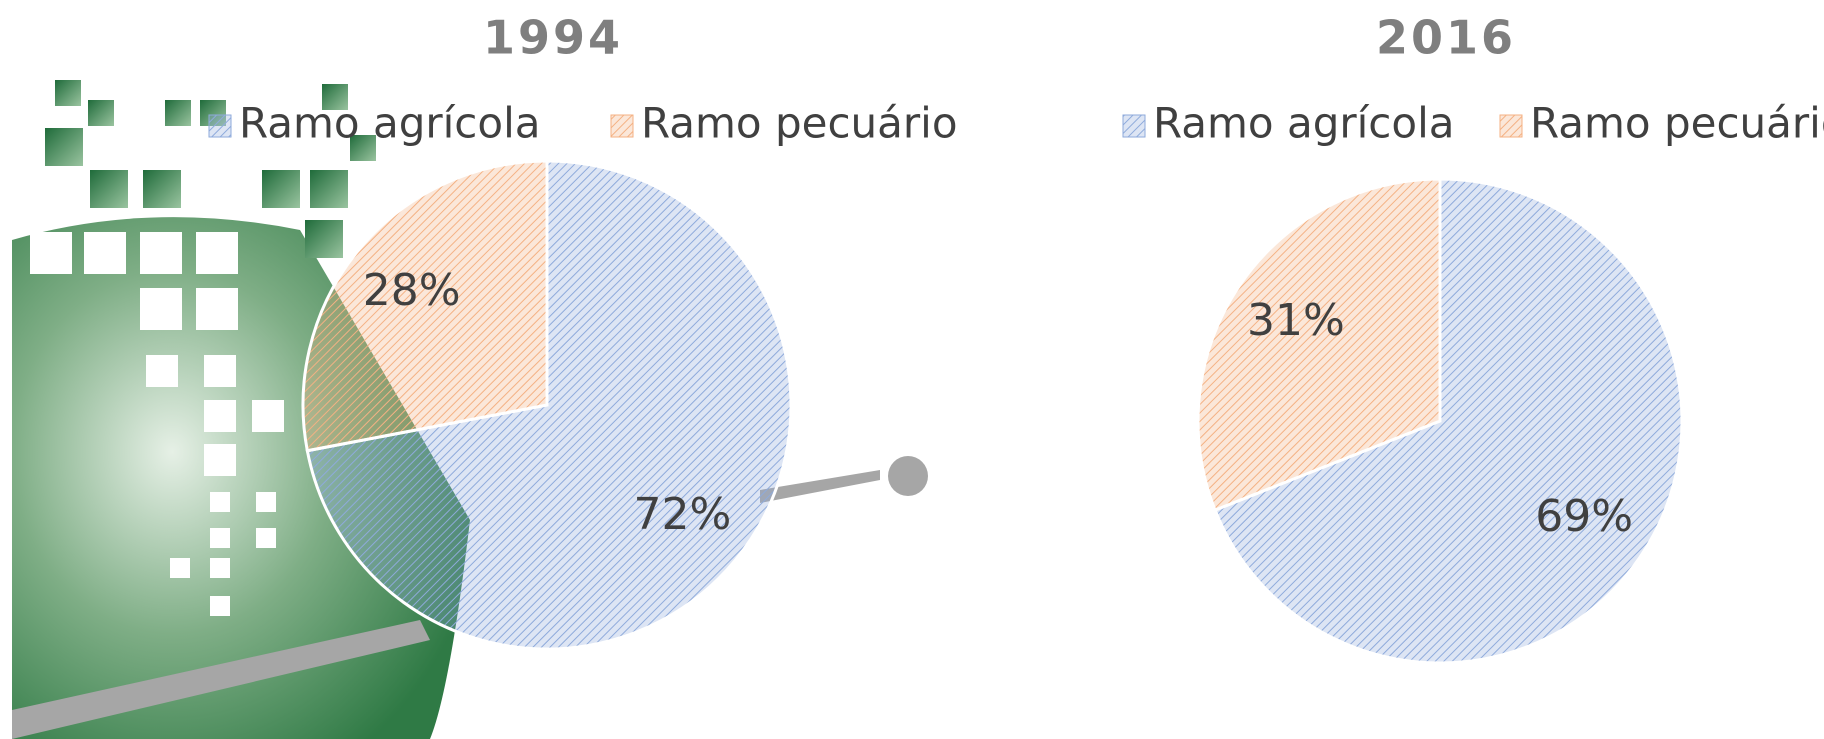 This screenshot has width=1824, height=739. I want to click on data-label: 28%, so click(412, 290).